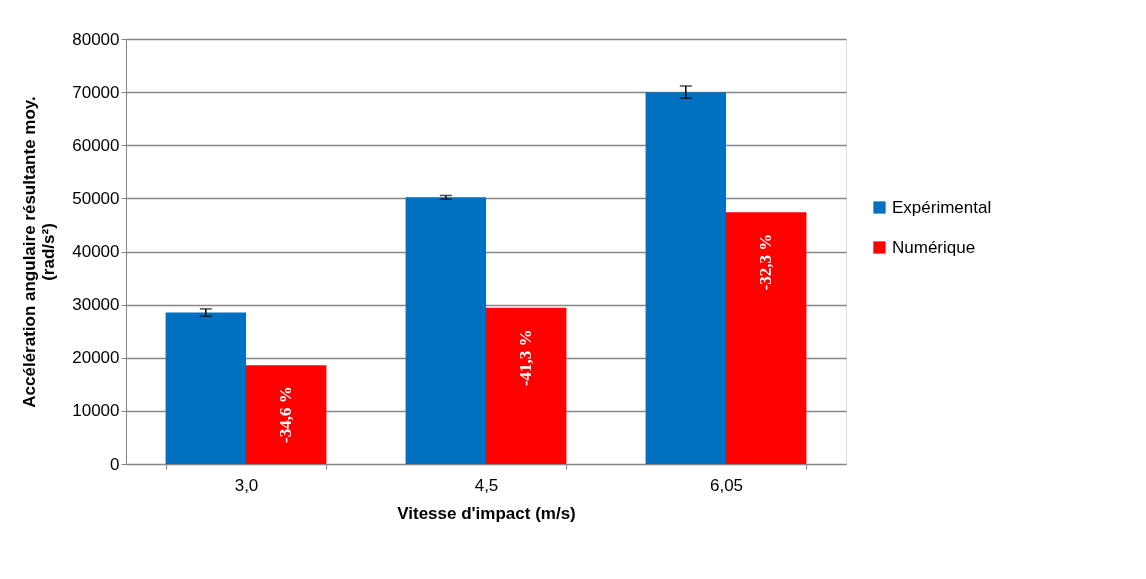 The width and height of the screenshot is (1146, 579). Describe the element at coordinates (96, 251) in the screenshot. I see `y-tick-label: 40000` at that location.